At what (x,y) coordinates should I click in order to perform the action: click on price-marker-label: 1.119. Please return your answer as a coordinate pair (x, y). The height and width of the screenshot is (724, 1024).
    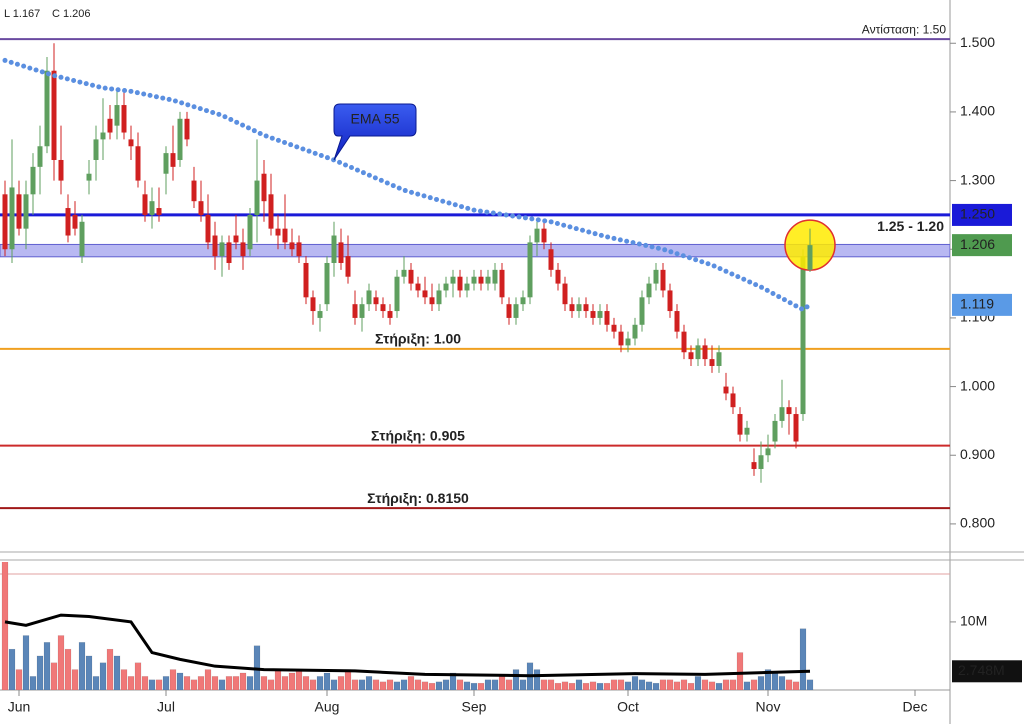
    Looking at the image, I should click on (977, 304).